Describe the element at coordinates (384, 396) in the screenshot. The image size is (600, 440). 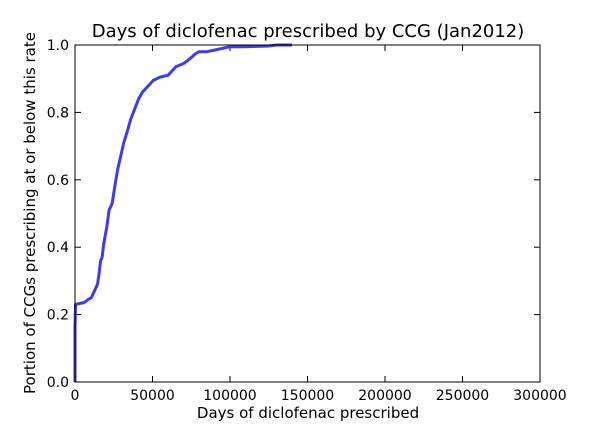
I see `x-tick-label: 200000` at that location.